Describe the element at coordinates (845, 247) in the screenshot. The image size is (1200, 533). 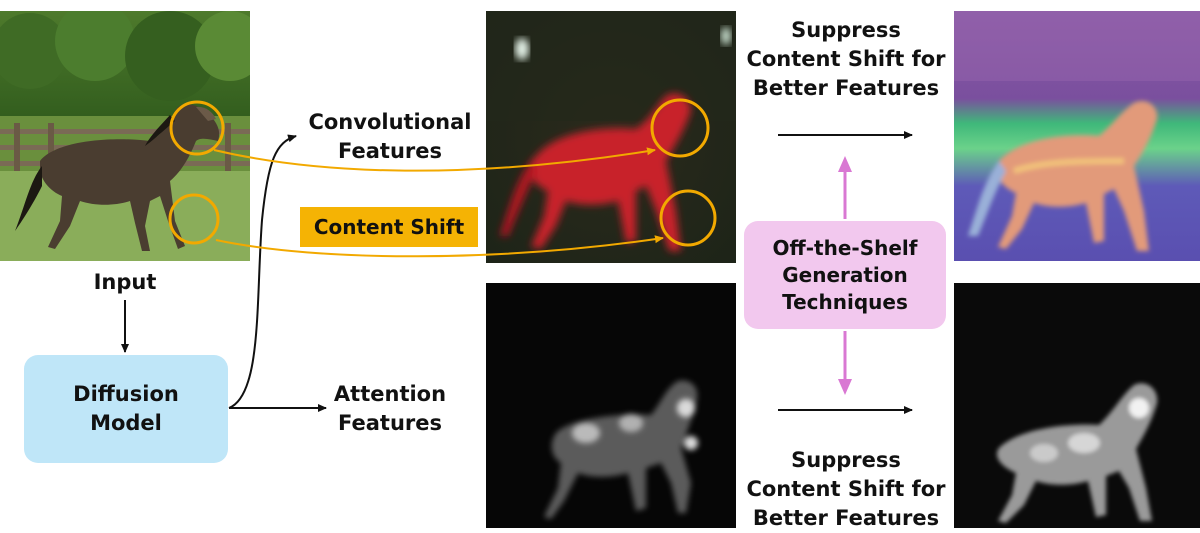
I see `off-the-shelf-line: Off-the-Shelf` at that location.